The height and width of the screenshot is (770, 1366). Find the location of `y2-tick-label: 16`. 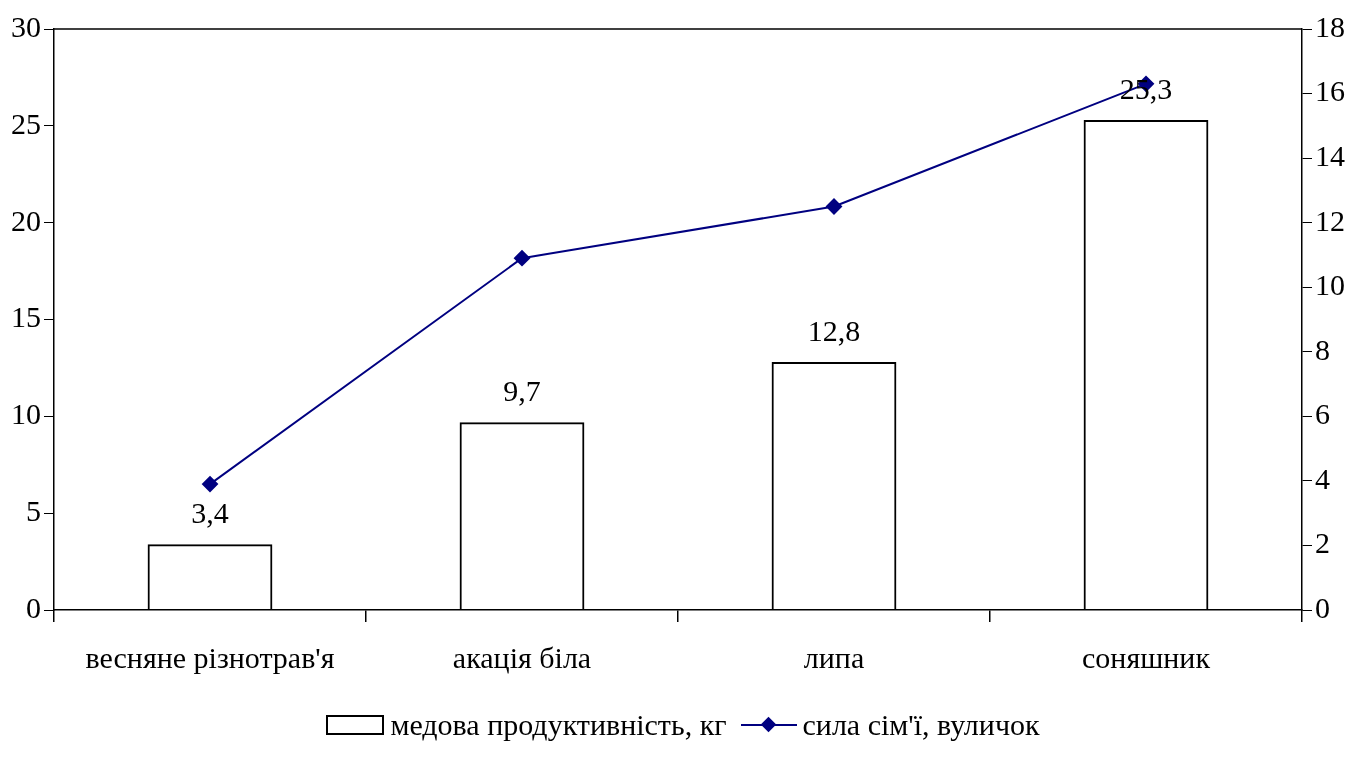

y2-tick-label: 16 is located at coordinates (1330, 91).